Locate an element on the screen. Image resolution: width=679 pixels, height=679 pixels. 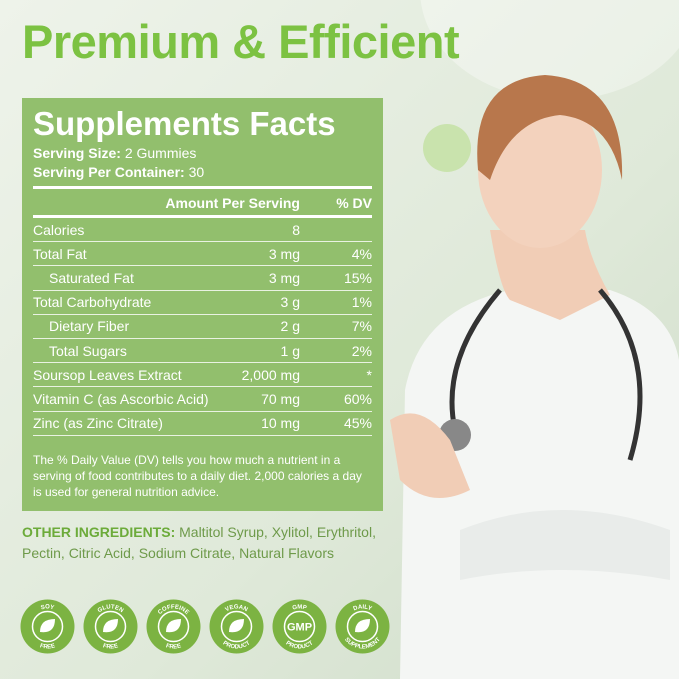
serving-size: Serving Size: 2 Gummies is located at coordinates (115, 153).